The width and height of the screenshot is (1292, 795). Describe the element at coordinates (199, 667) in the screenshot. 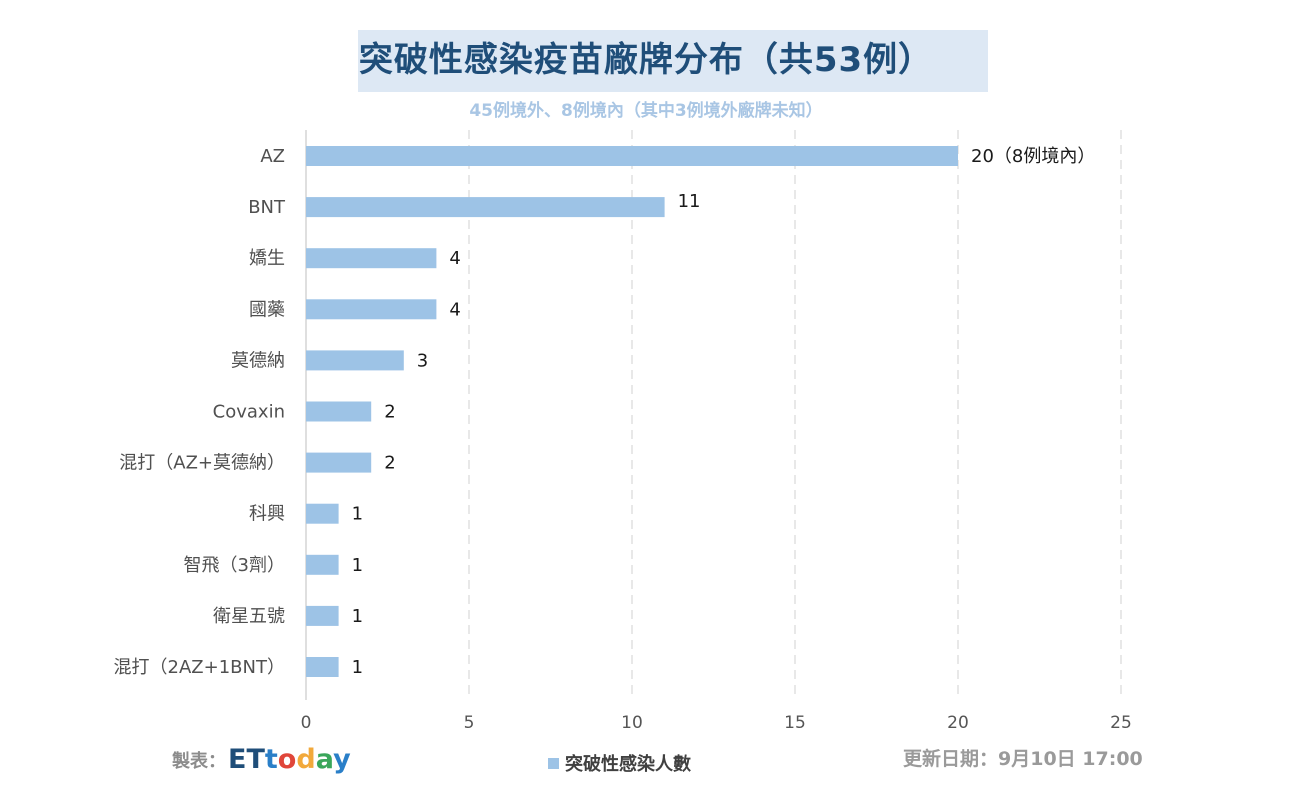

I see `category-label: 混打（2AZ+1BNT）` at that location.